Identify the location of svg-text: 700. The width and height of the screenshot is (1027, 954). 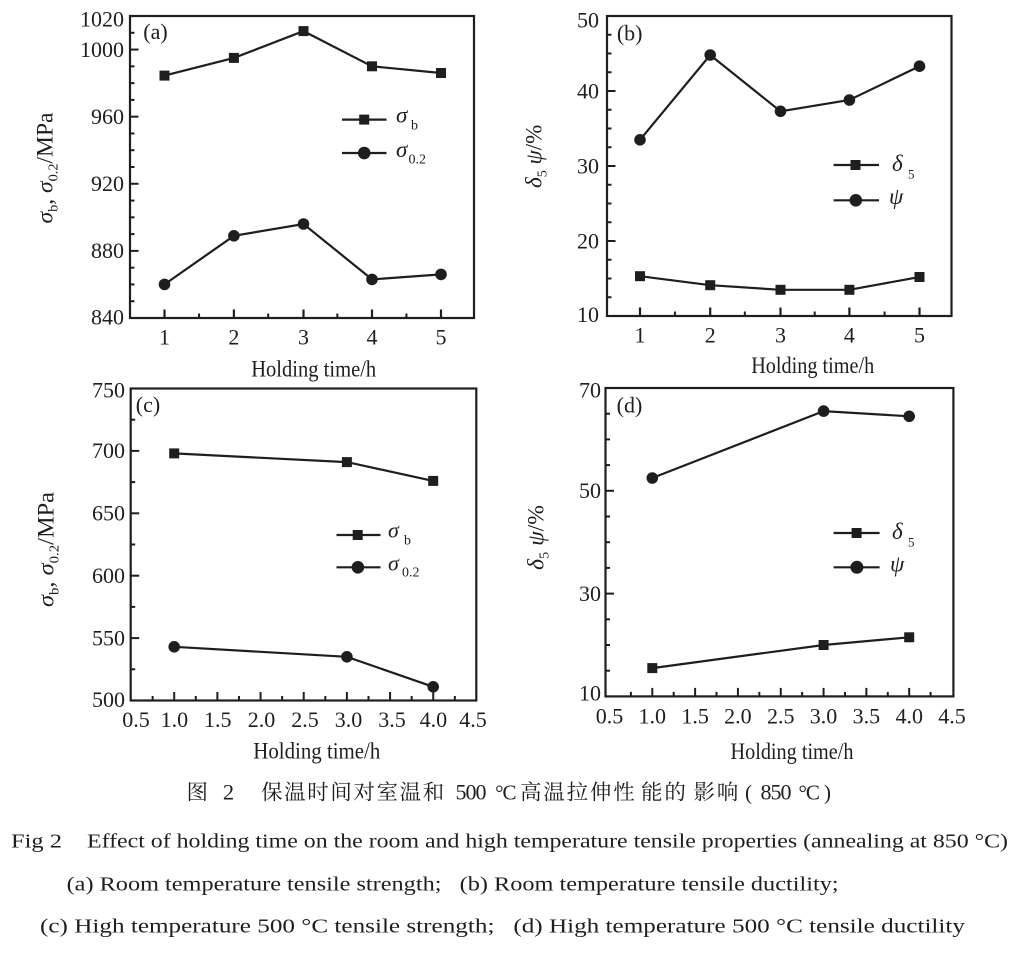
(108, 450).